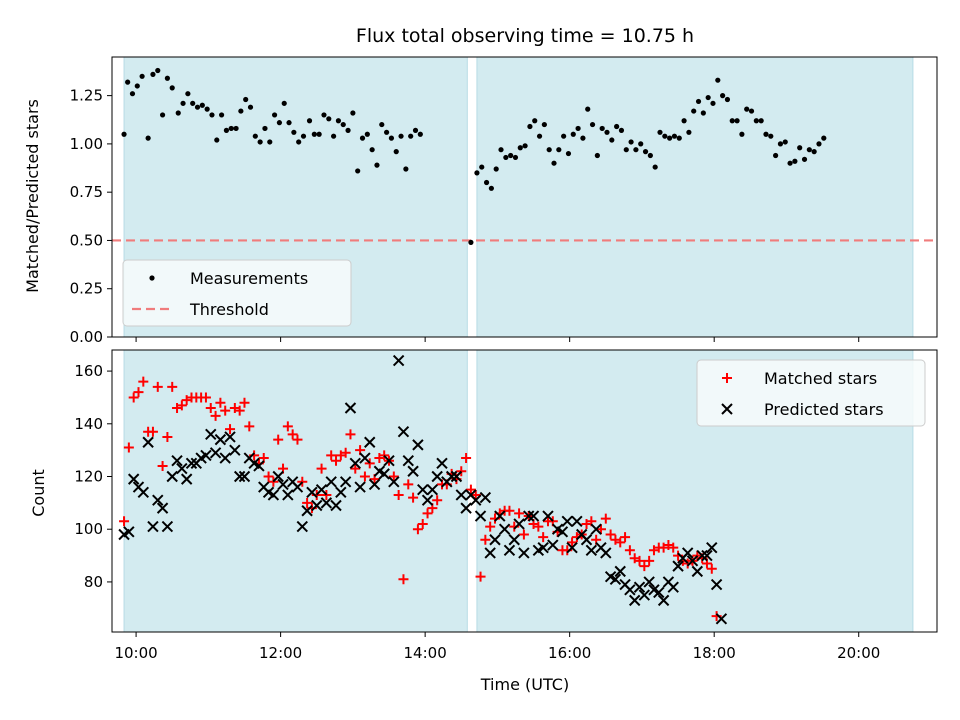 The width and height of the screenshot is (960, 720). I want to click on x-tick-label: 18:00, so click(714, 653).